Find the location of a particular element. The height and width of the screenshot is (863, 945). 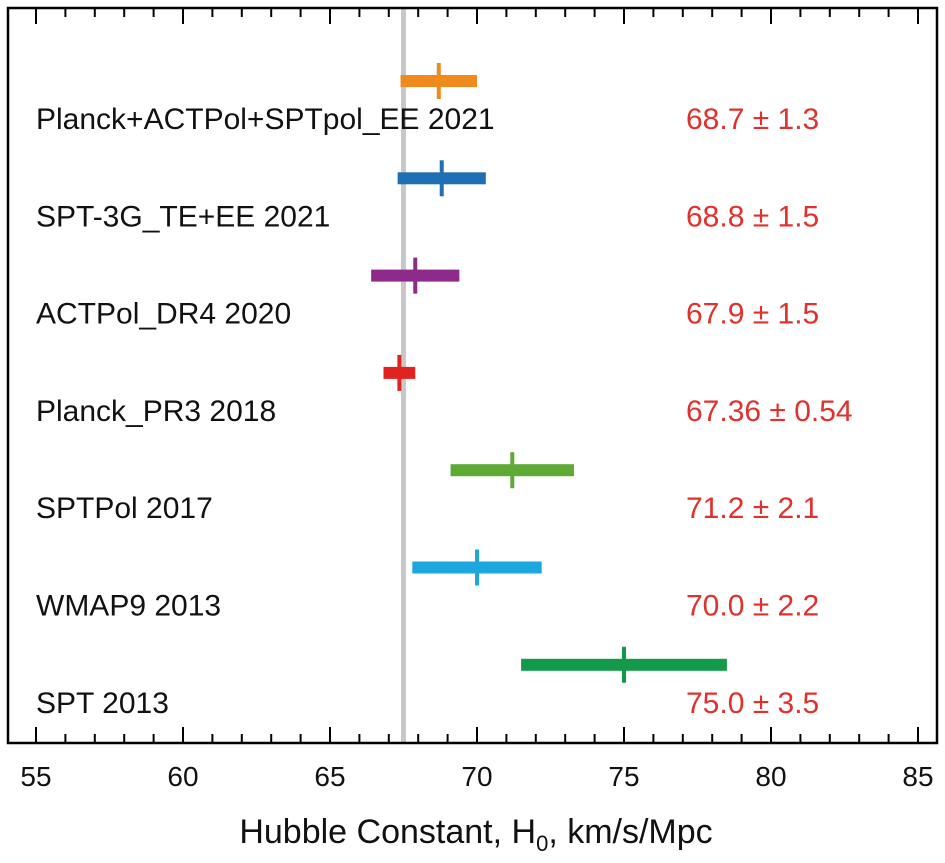

measurement-value: 70.0 ± 2.2 is located at coordinates (752, 606).